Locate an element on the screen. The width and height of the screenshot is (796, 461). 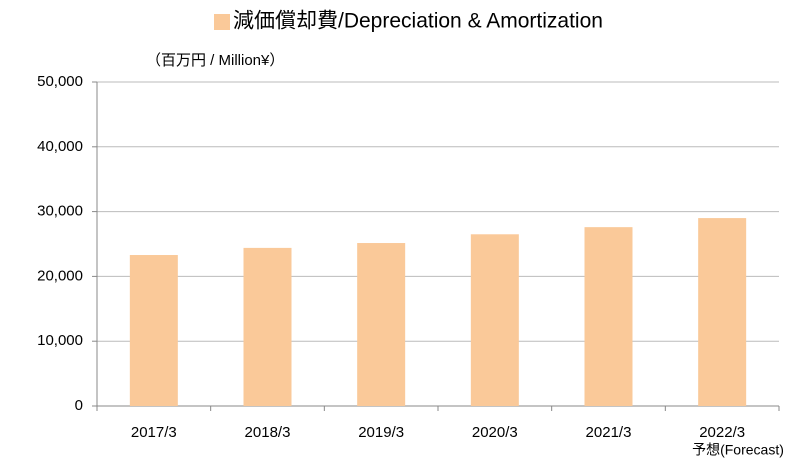
legend-swatch is located at coordinates (222, 22).